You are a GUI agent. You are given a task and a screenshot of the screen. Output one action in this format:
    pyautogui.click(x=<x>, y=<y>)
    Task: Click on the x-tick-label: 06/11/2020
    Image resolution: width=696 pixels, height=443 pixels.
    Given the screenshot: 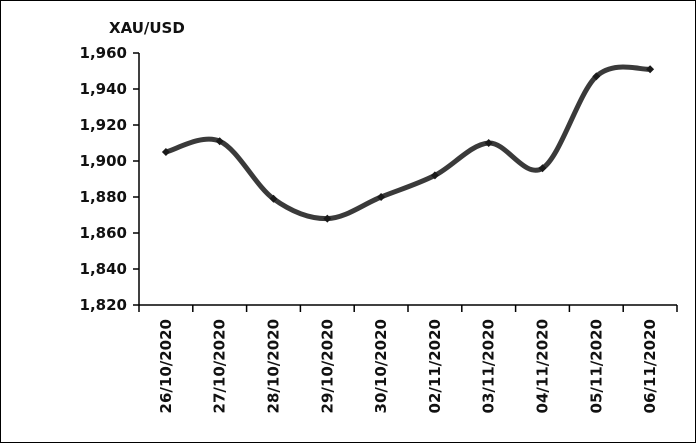 What is the action you would take?
    pyautogui.click(x=650, y=366)
    